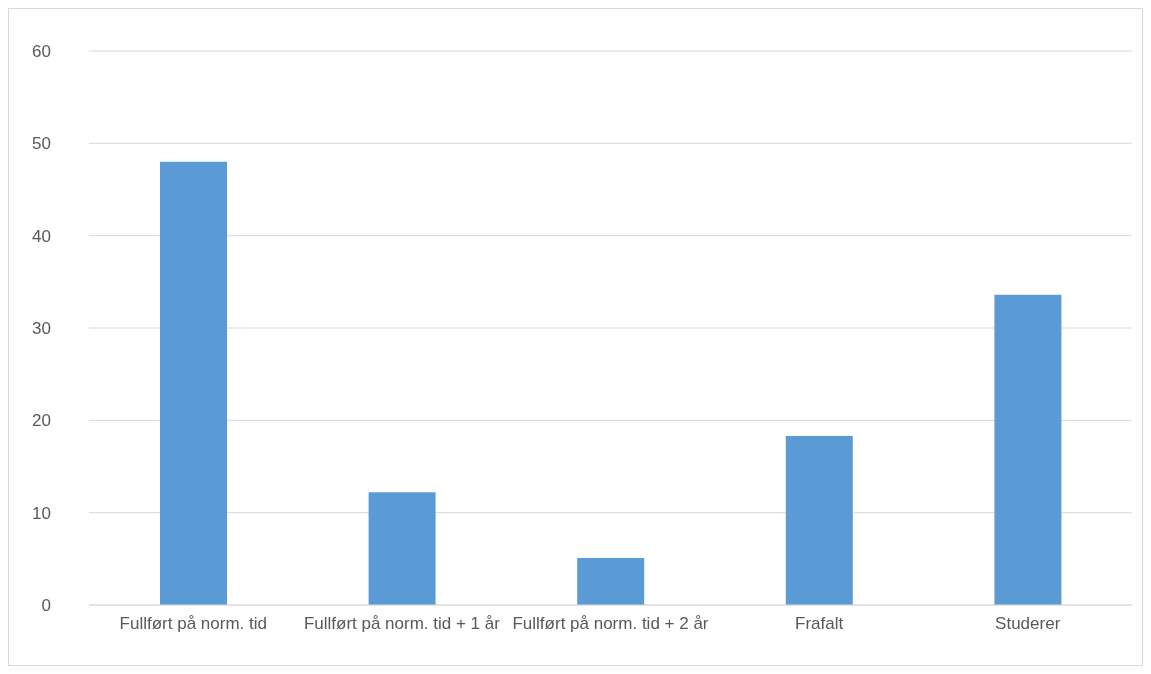 The image size is (1151, 674). I want to click on x-tick-label: Studerer, so click(1028, 624).